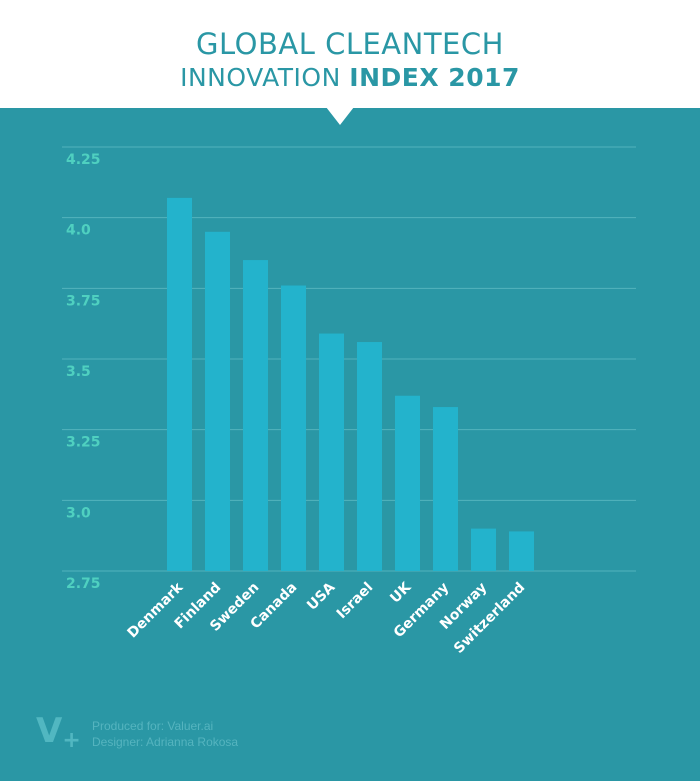 Image resolution: width=700 pixels, height=781 pixels. Describe the element at coordinates (483, 549) in the screenshot. I see `bar-norway` at that location.